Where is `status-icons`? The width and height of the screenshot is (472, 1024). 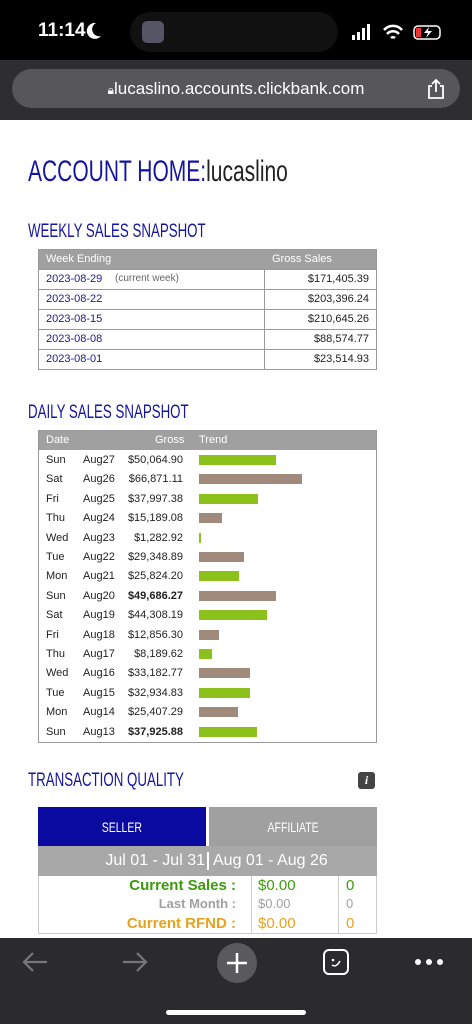
status-icons is located at coordinates (396, 32).